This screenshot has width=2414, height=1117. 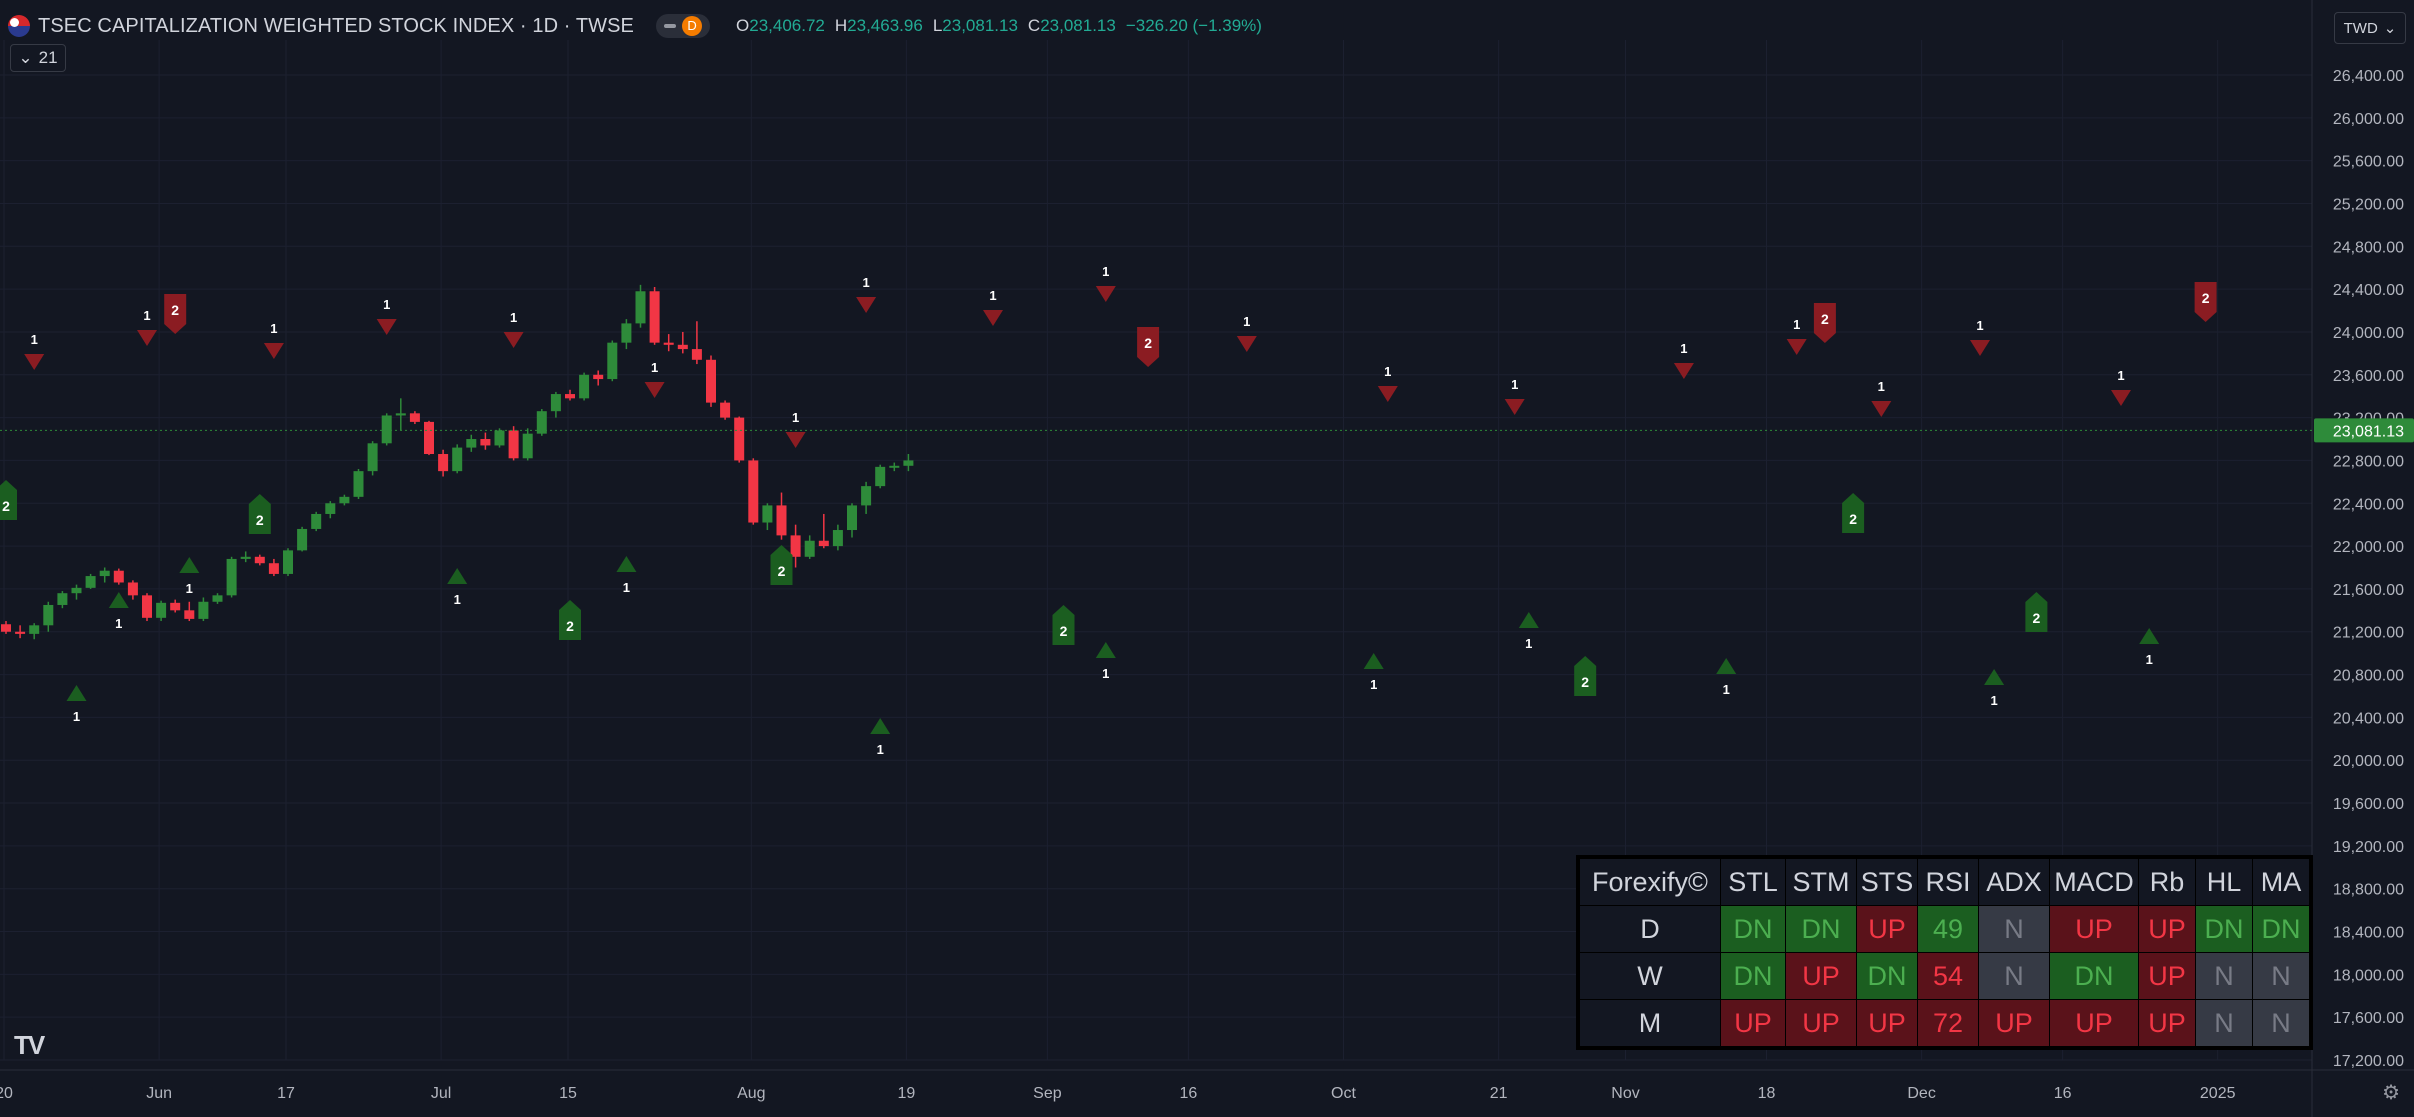 I want to click on gear-icon: ⚙, so click(x=2391, y=1093).